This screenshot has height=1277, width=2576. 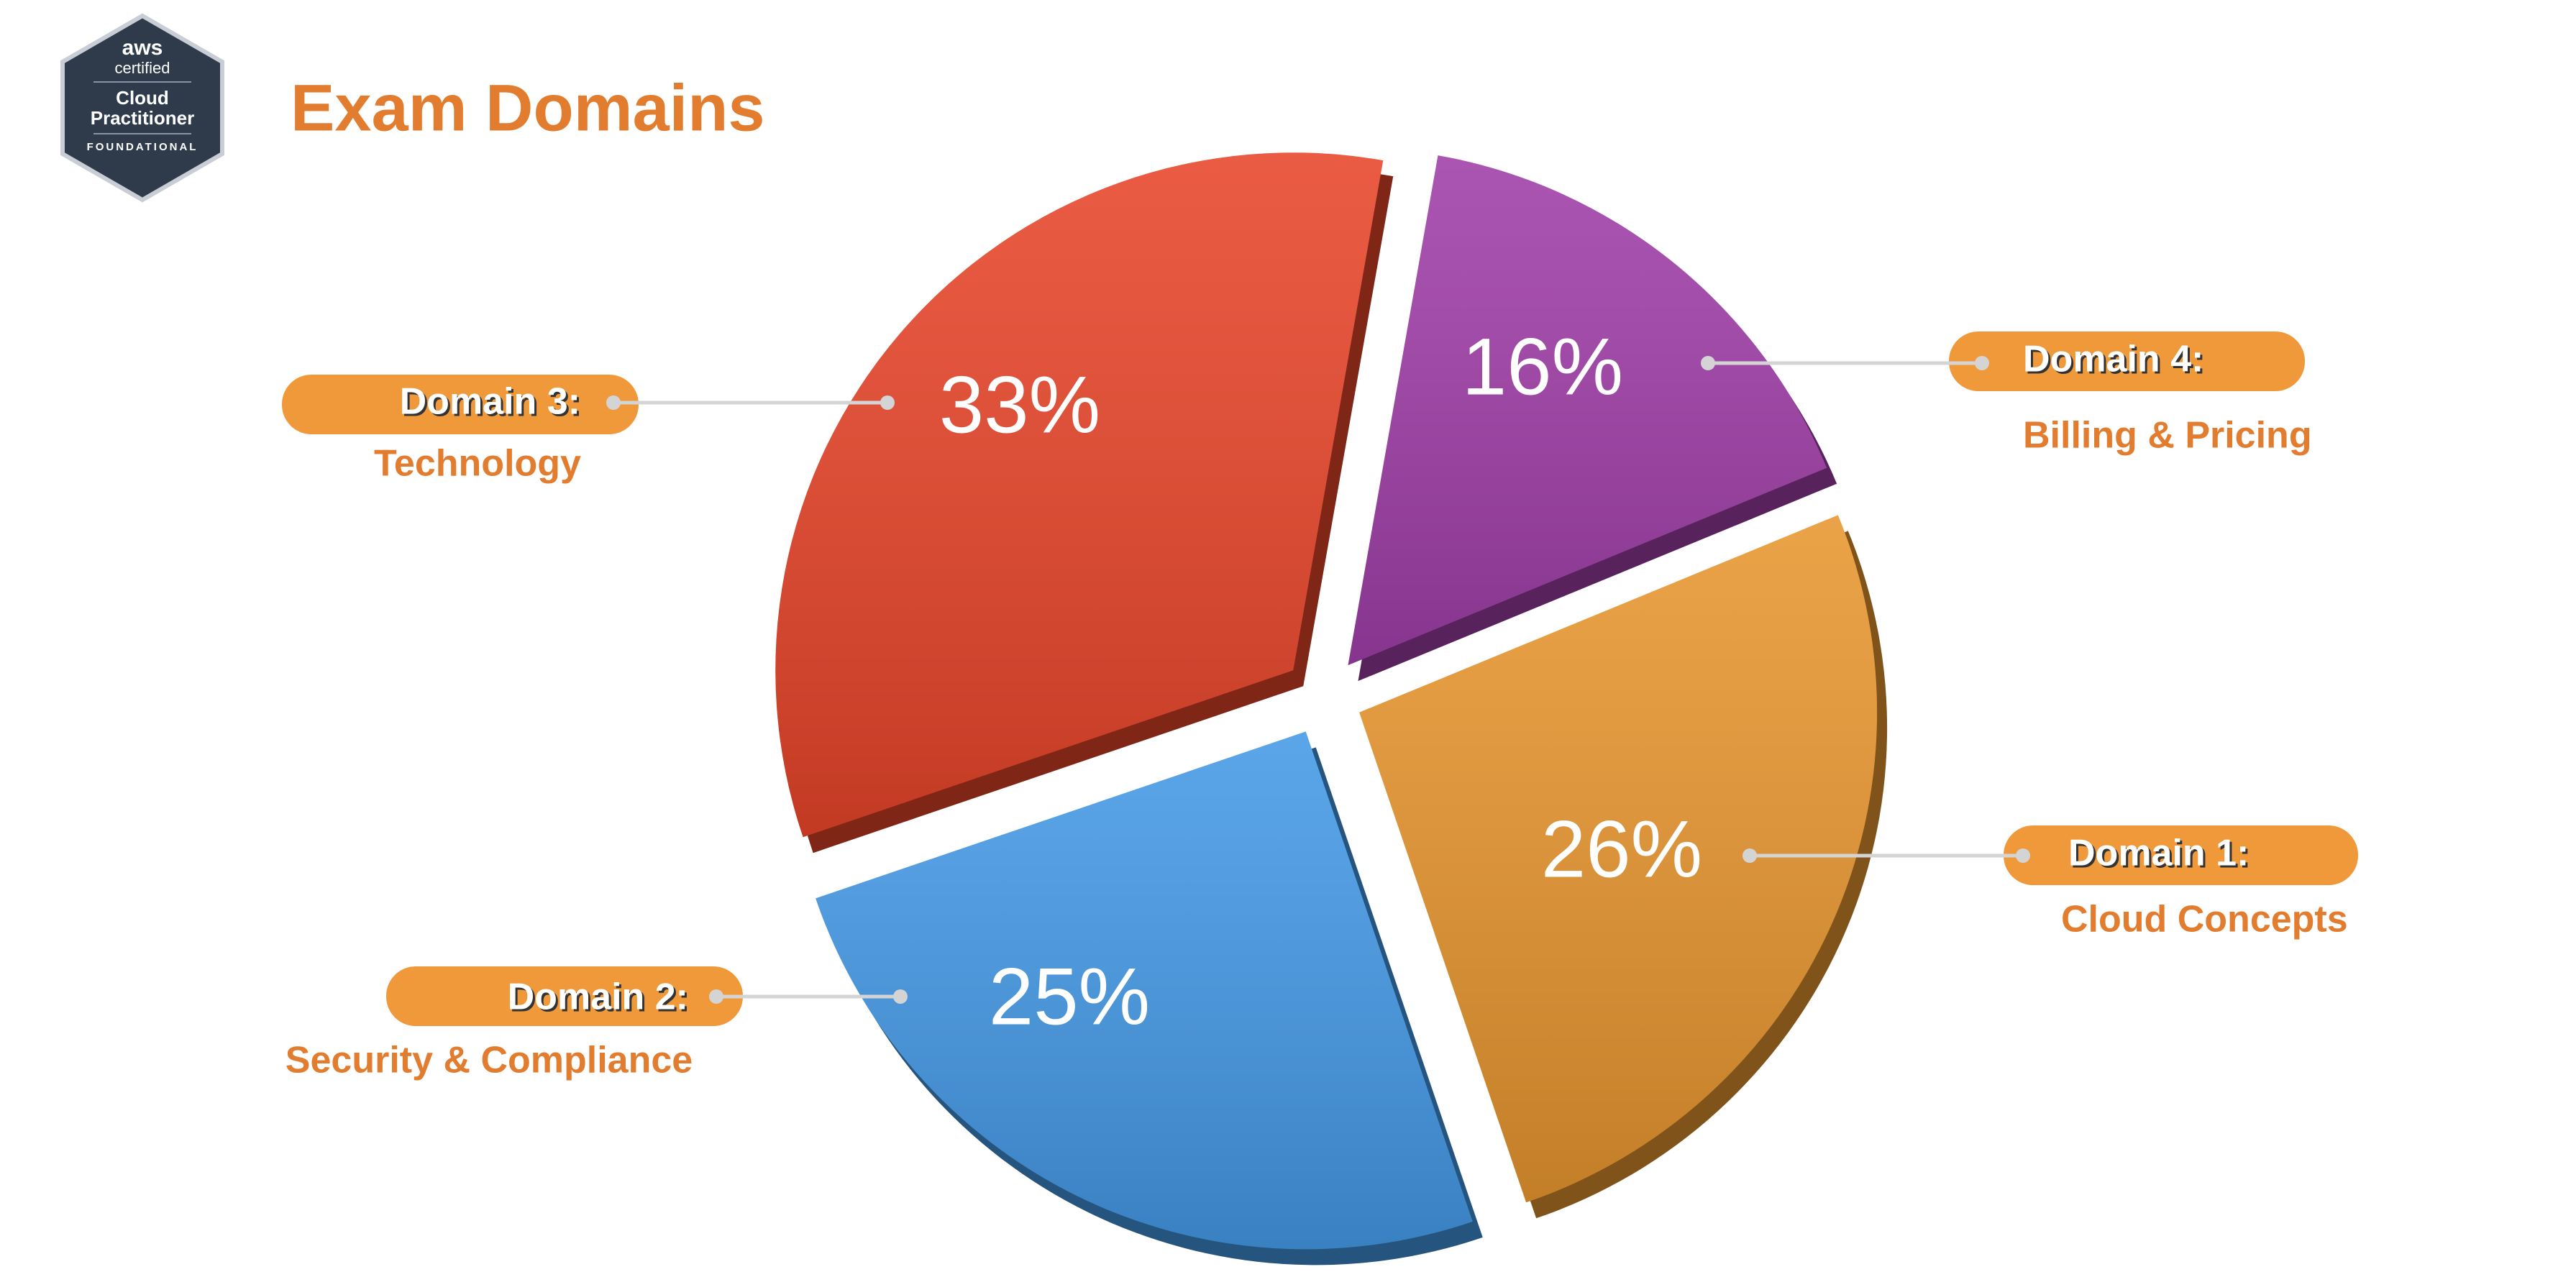 What do you see at coordinates (143, 118) in the screenshot?
I see `badge-text: Practitioner` at bounding box center [143, 118].